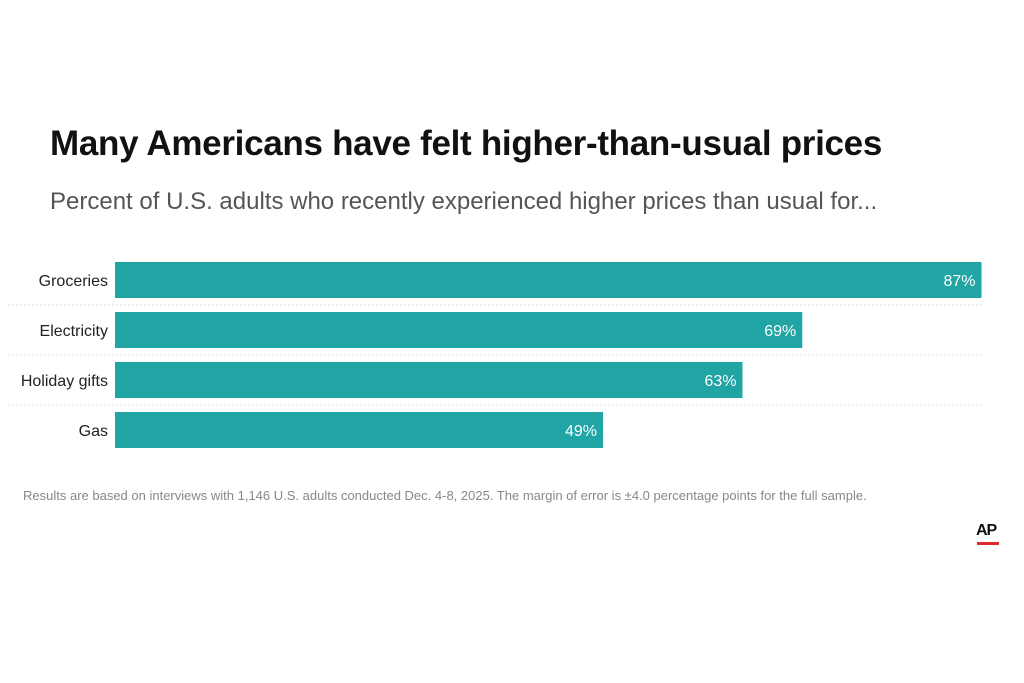  I want to click on bar-electricity, so click(459, 330).